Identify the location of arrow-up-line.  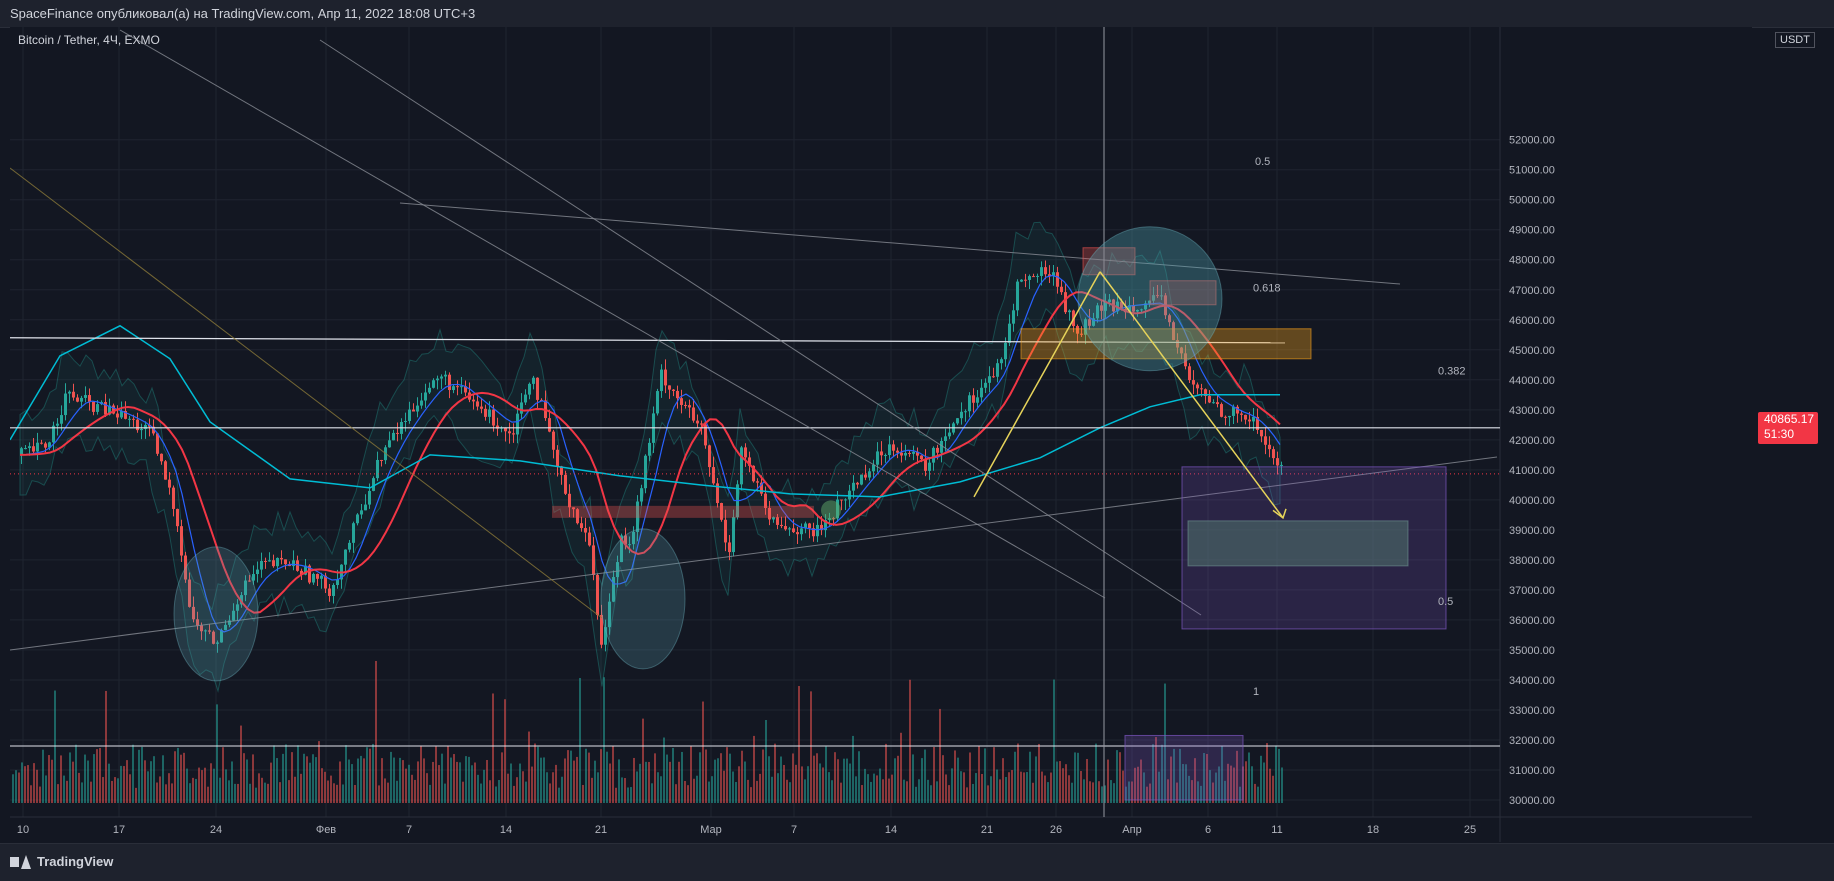
(1037, 384).